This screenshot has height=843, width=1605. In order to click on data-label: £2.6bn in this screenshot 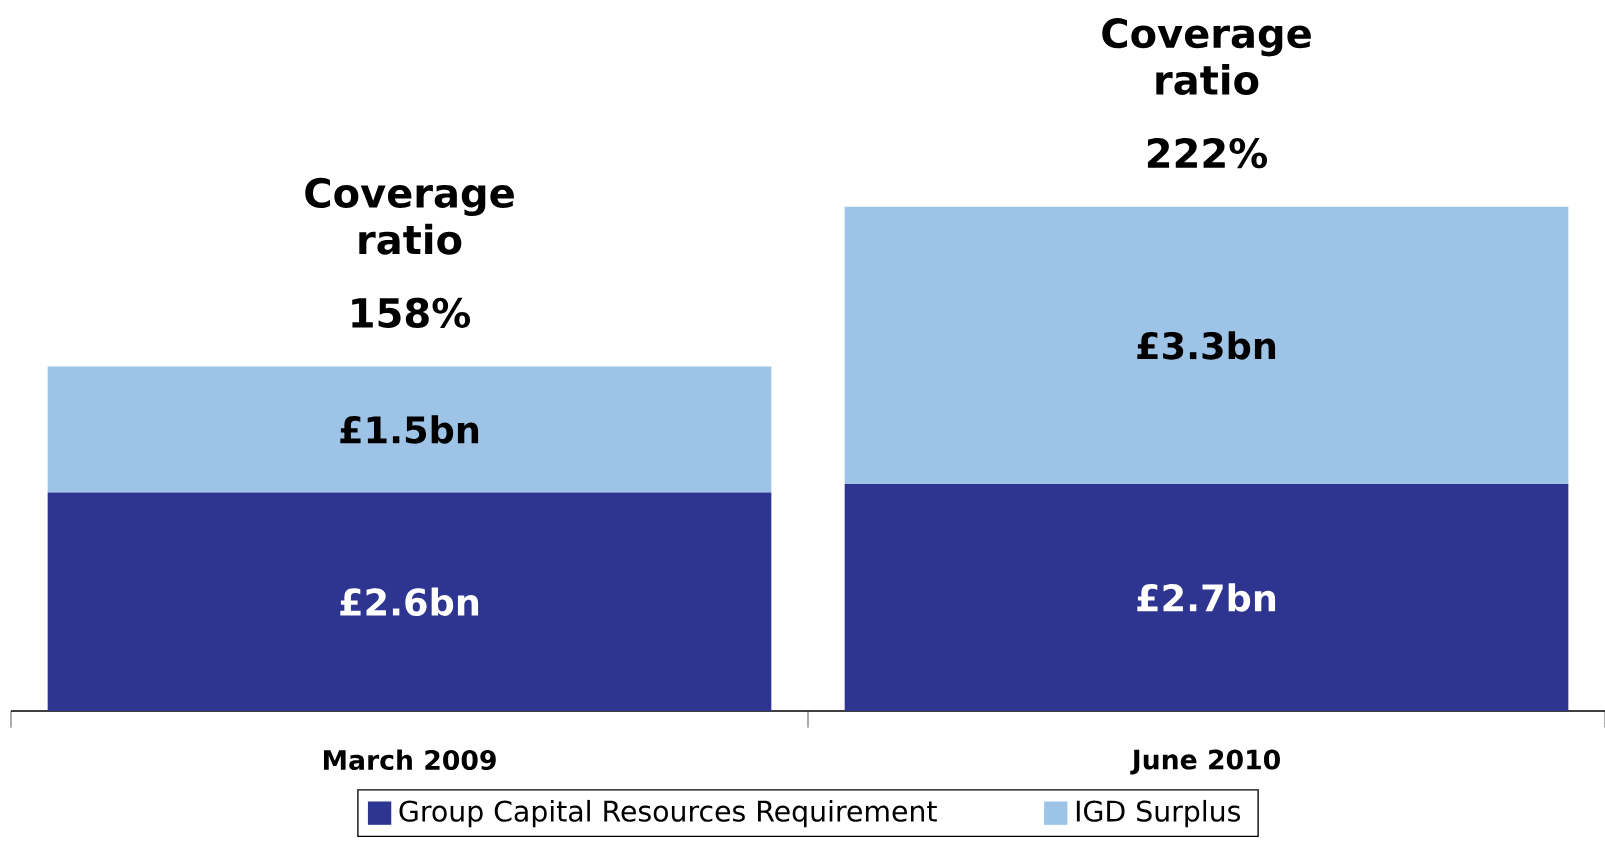, I will do `click(409, 601)`.